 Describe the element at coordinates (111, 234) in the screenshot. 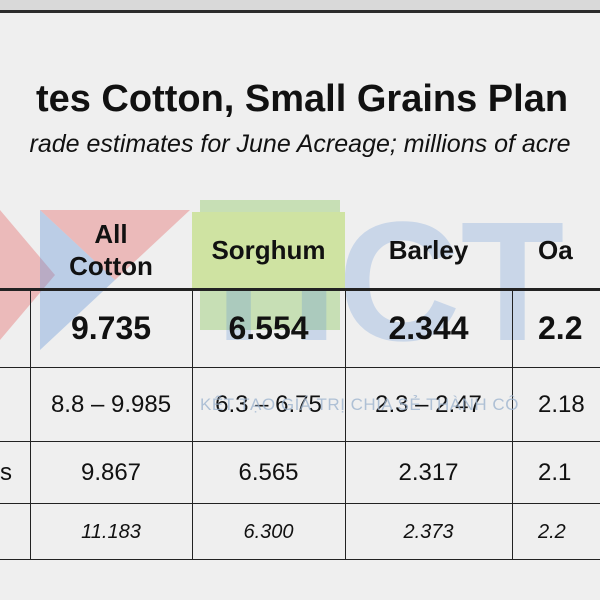

I see `header-all-cotton-line1: All` at that location.